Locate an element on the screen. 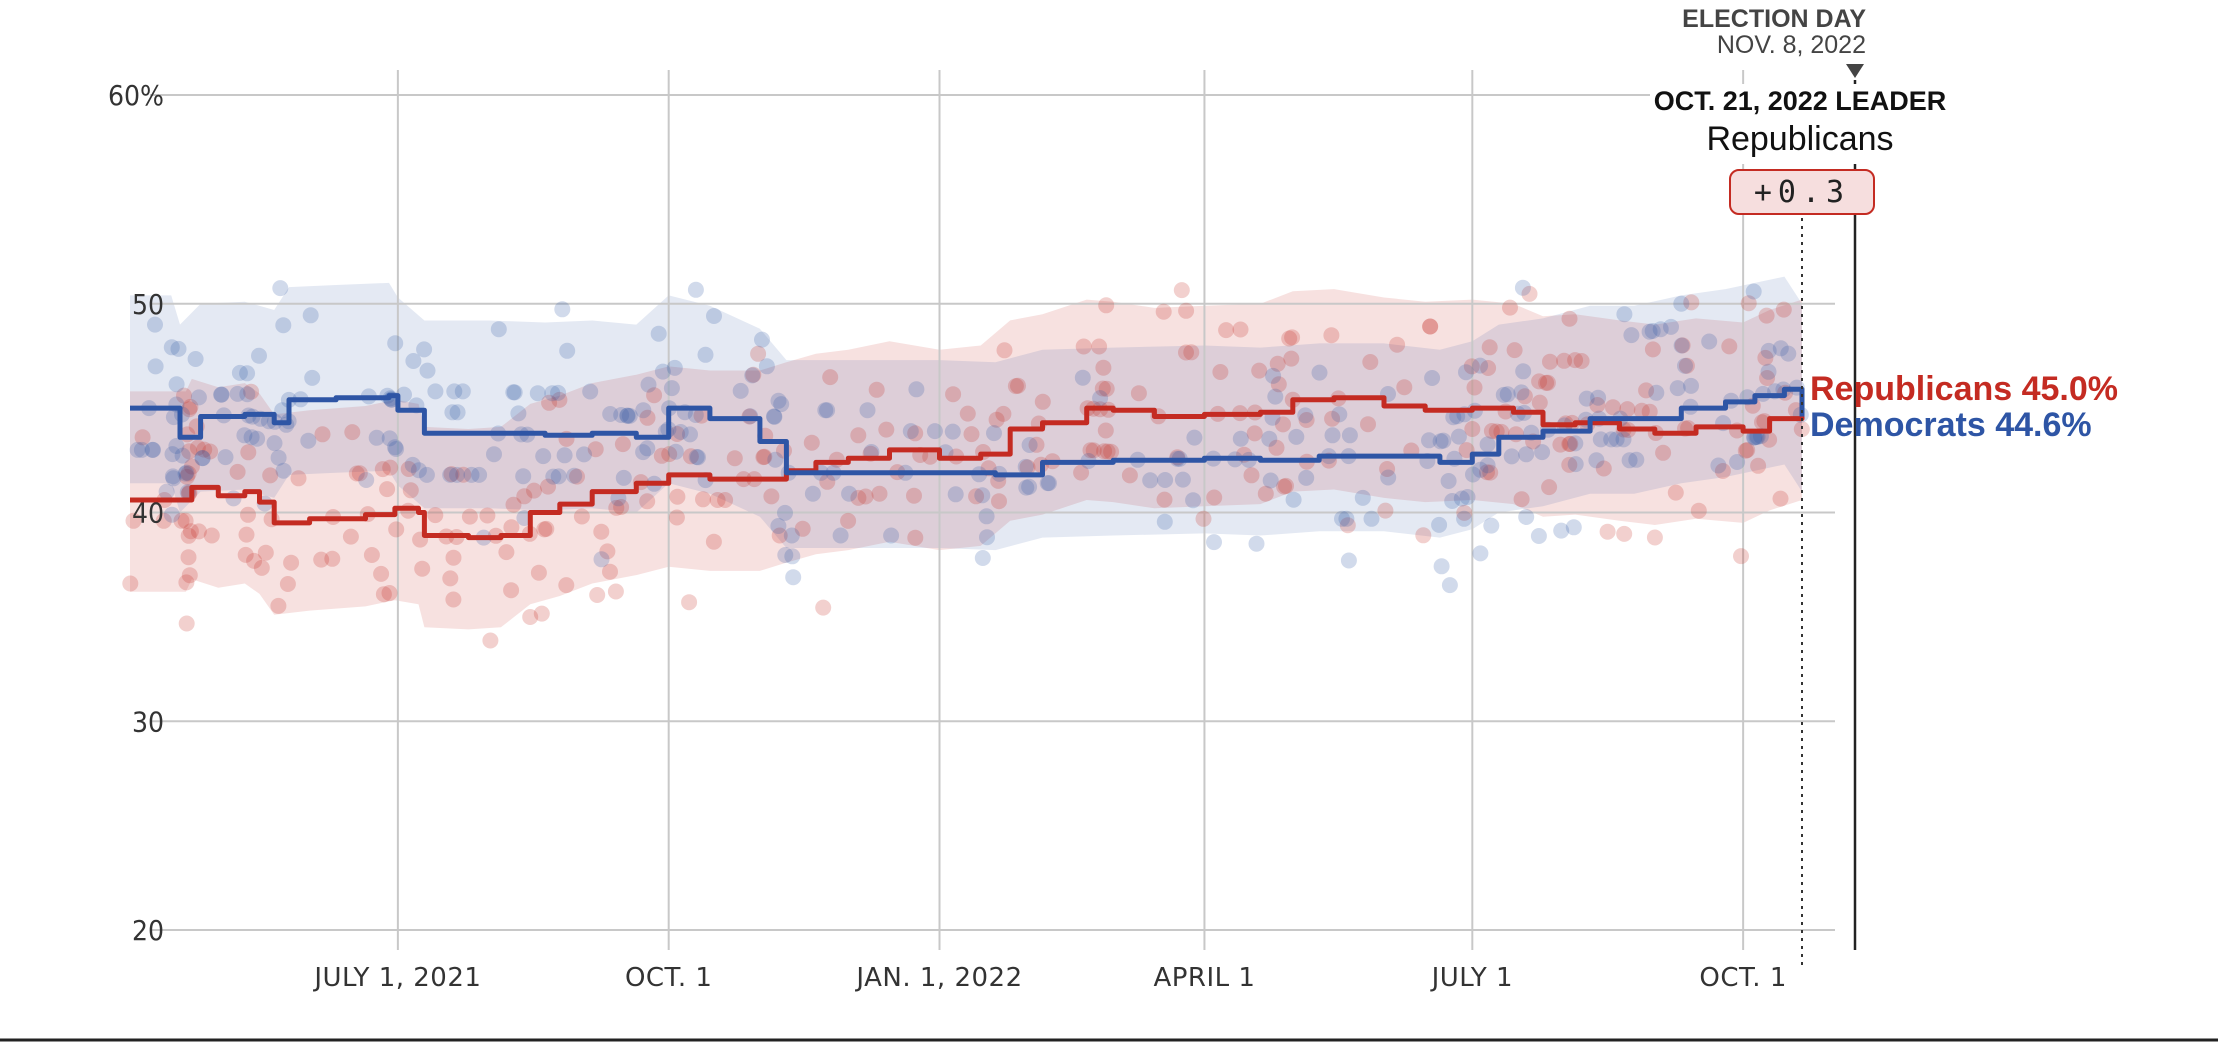  y-tick-label: 50 is located at coordinates (148, 304).